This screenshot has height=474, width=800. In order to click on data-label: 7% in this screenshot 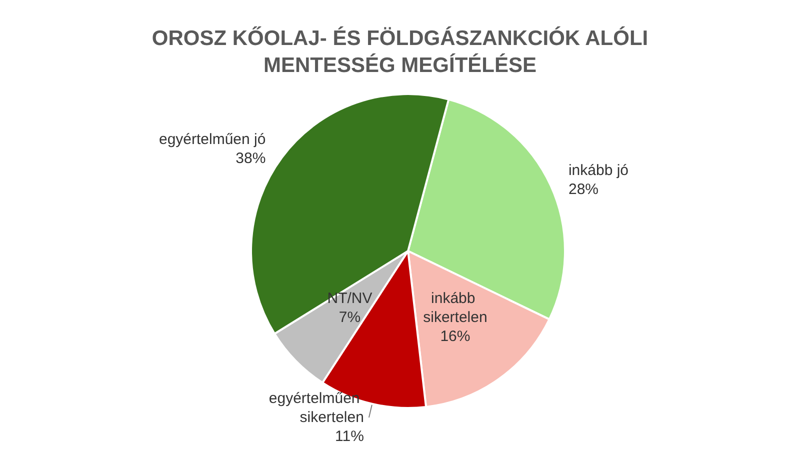, I will do `click(349, 317)`.